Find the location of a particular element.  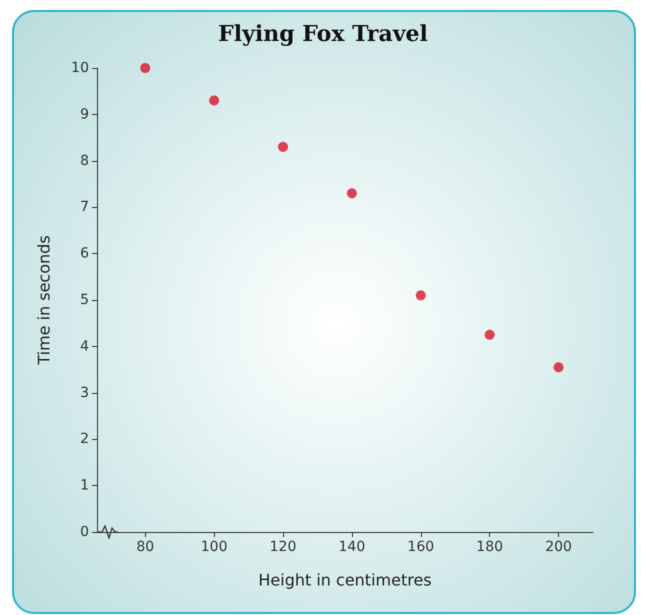

x-tick-label: 80 is located at coordinates (145, 547).